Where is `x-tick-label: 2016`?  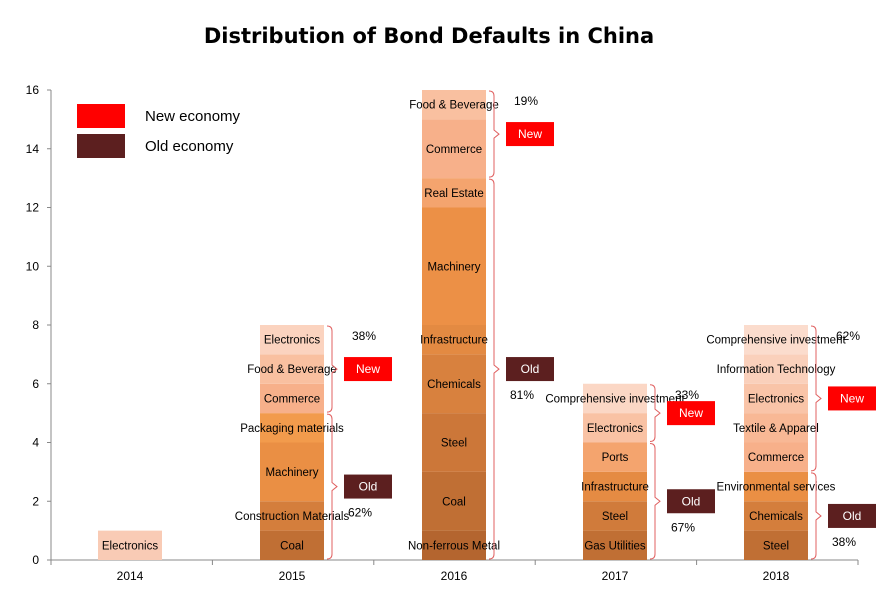
x-tick-label: 2016 is located at coordinates (454, 576).